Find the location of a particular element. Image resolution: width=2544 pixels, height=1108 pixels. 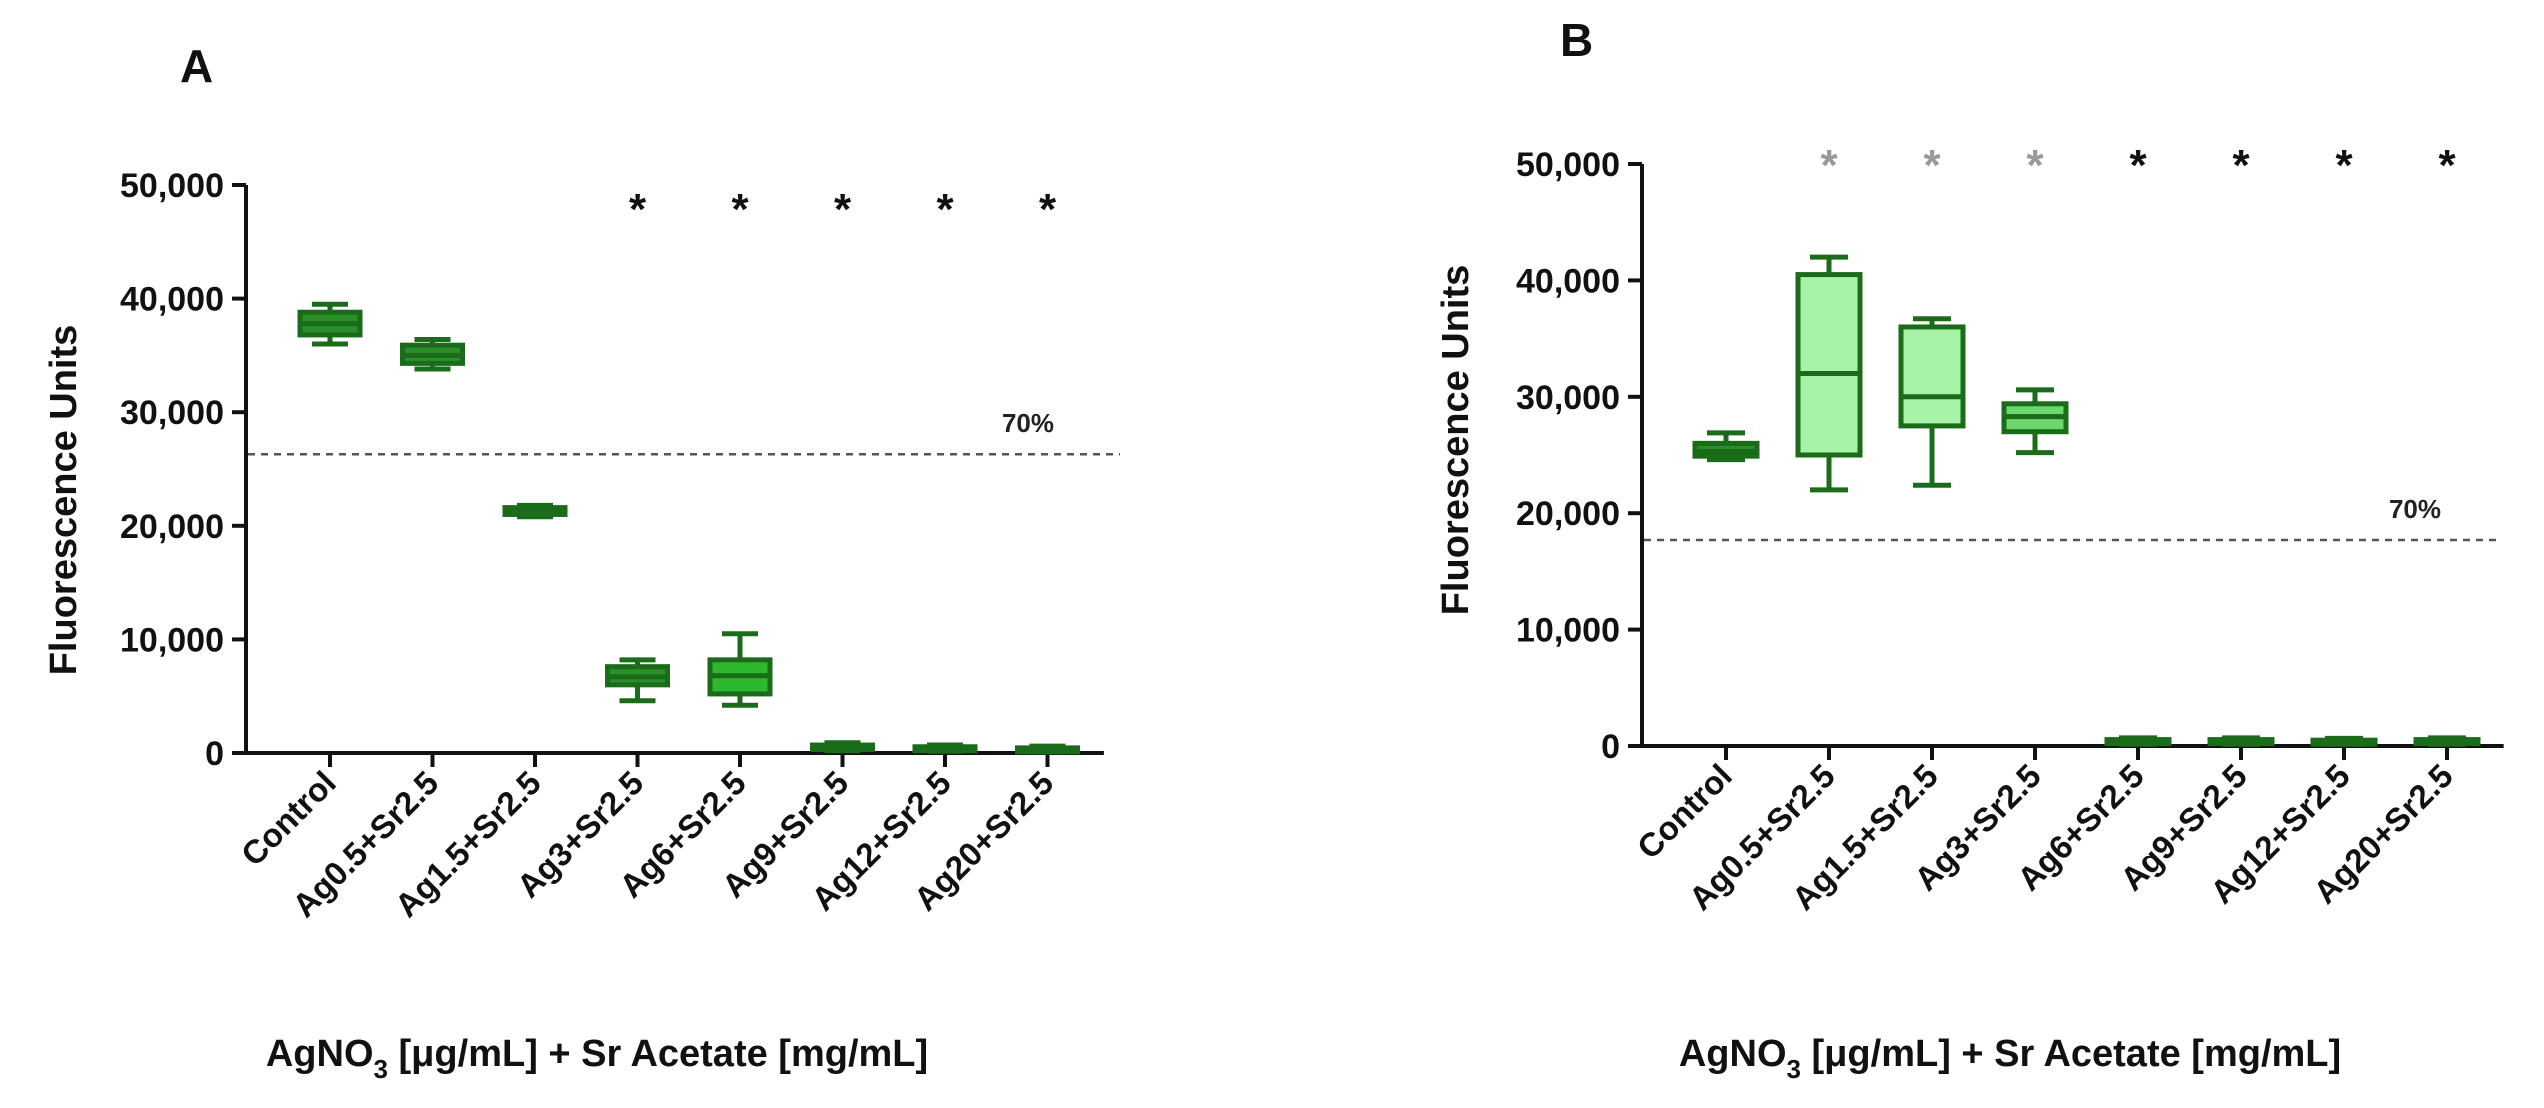

panel-a-y-tick-label: 20,000 is located at coordinates (172, 527).